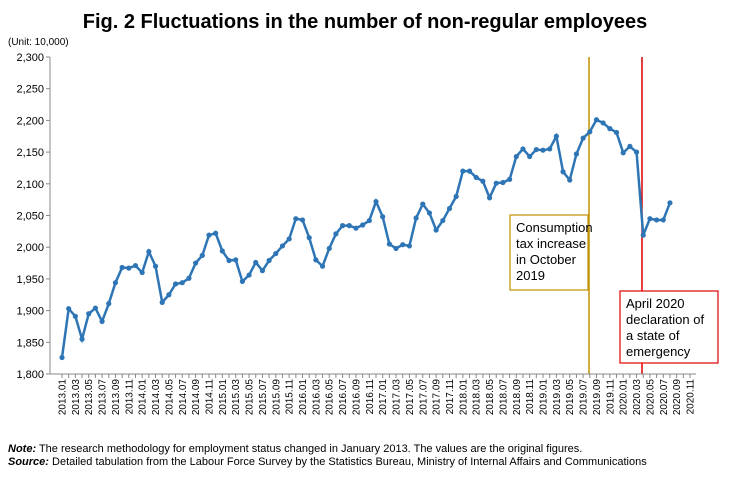 The width and height of the screenshot is (730, 482). What do you see at coordinates (653, 335) in the screenshot?
I see `annotation-text: a state of` at bounding box center [653, 335].